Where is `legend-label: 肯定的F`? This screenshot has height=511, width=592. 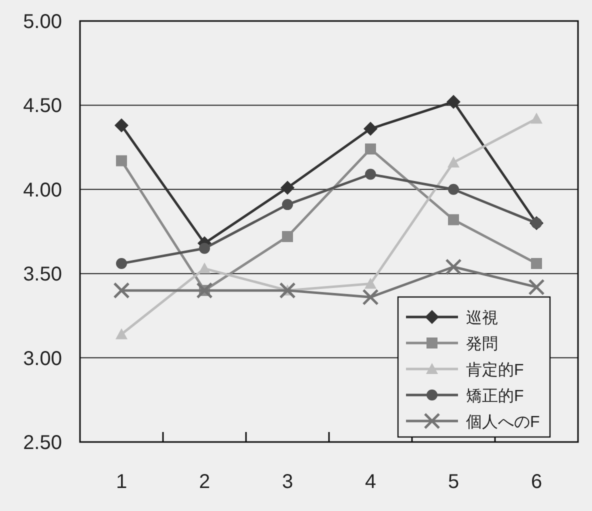 legend-label: 肯定的F is located at coordinates (495, 370).